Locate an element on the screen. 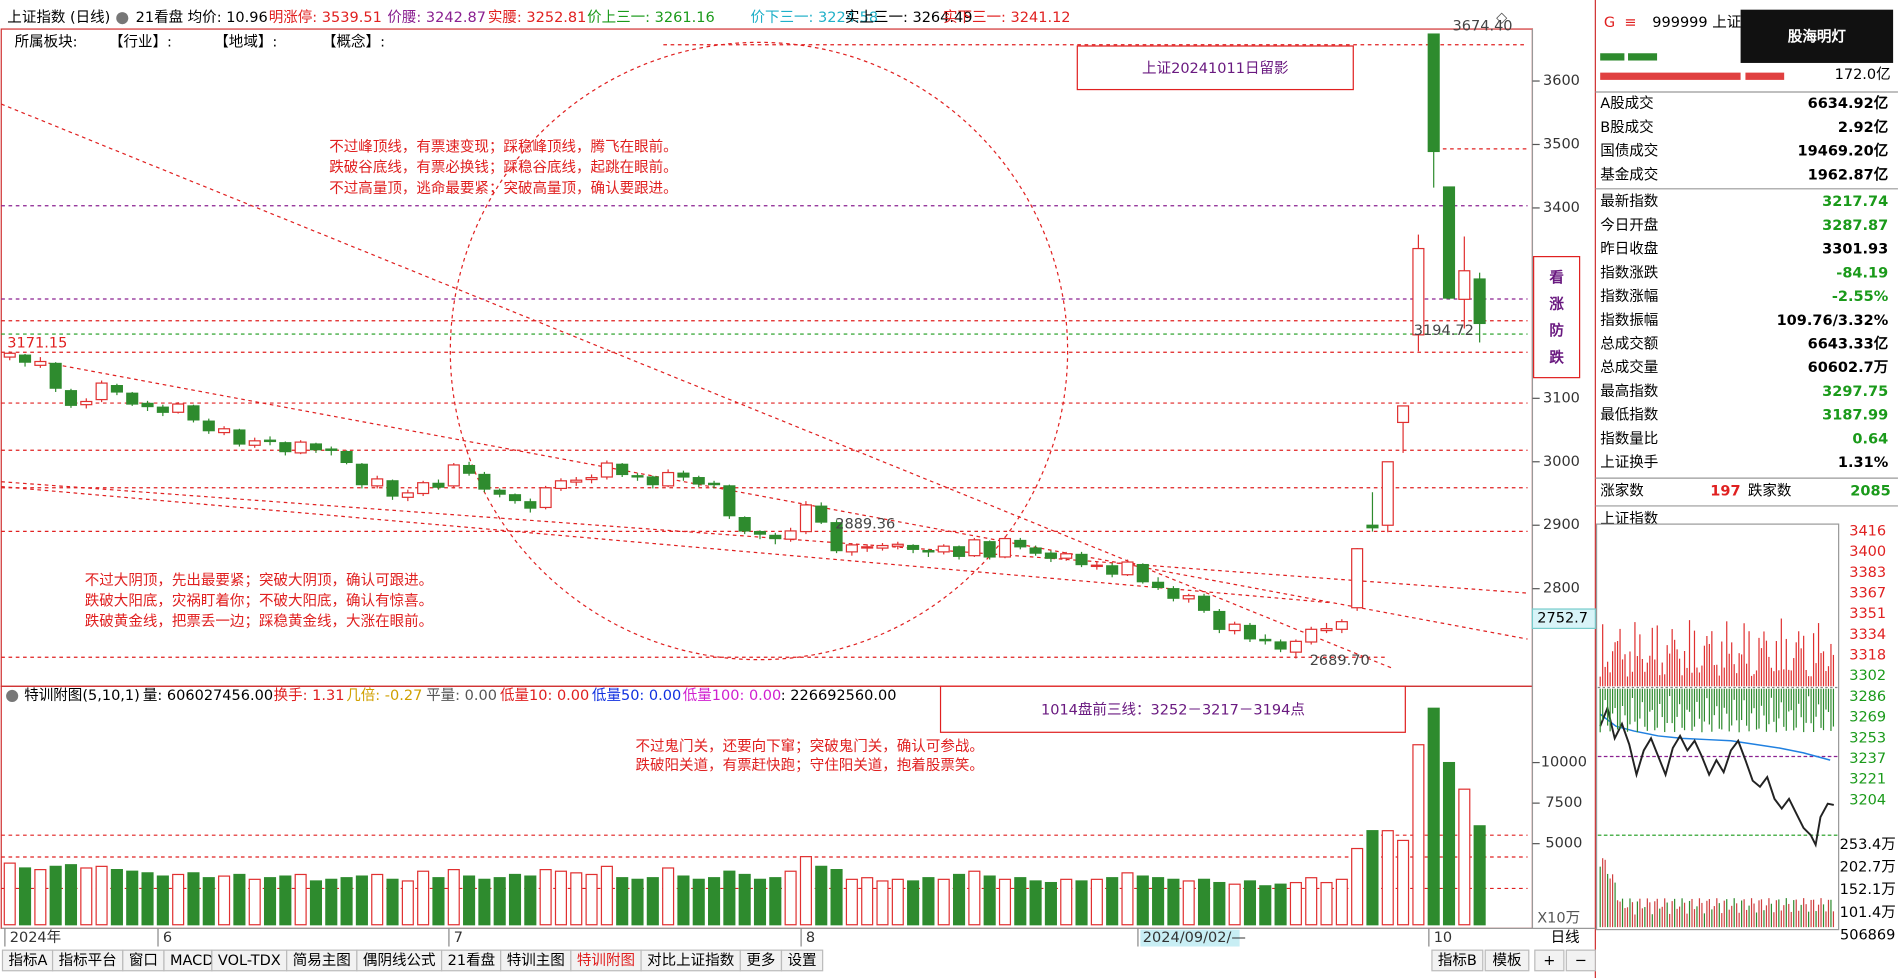 This screenshot has width=1898, height=978. toolbar-label: 特训附图 is located at coordinates (606, 960).